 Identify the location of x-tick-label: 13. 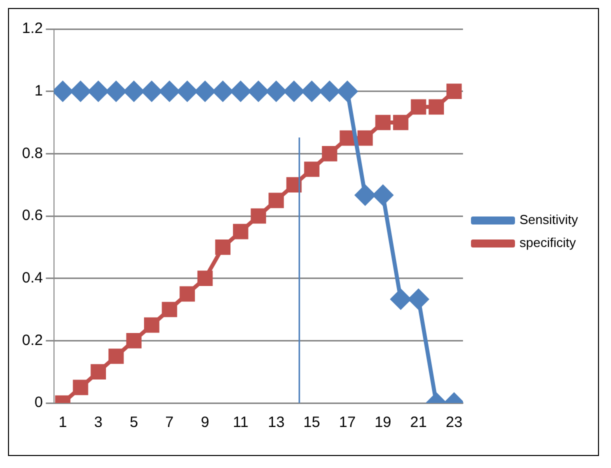
(276, 423).